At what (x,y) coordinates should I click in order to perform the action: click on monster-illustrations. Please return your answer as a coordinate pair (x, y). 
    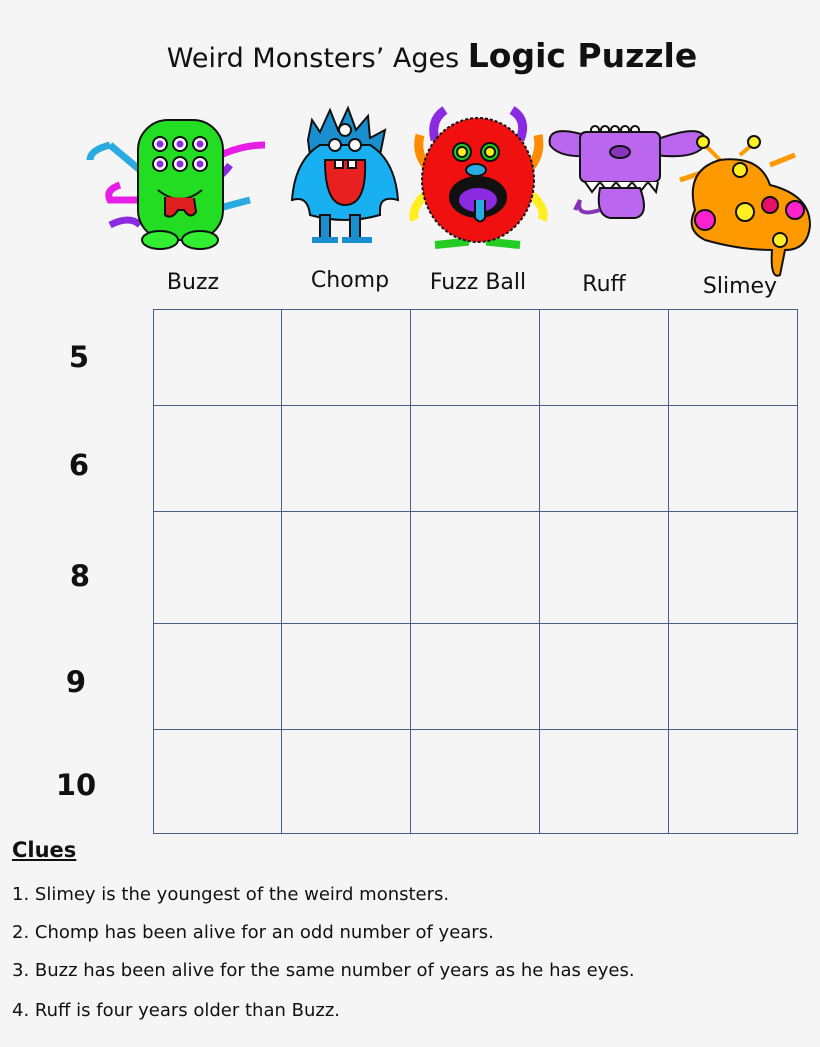
    Looking at the image, I should click on (449, 191).